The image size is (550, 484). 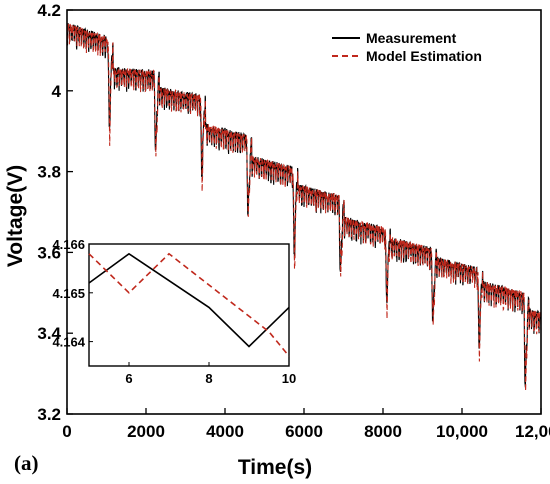 I want to click on x-tick-label: 8000, so click(x=383, y=431).